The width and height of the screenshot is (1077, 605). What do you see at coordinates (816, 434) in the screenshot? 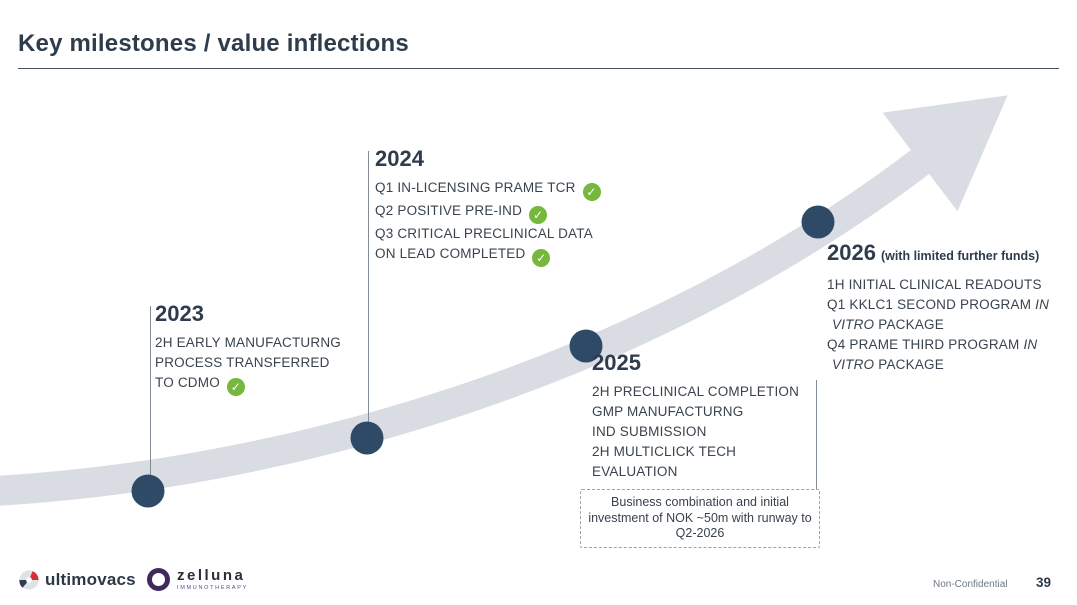
I see `connector-line-2025` at bounding box center [816, 434].